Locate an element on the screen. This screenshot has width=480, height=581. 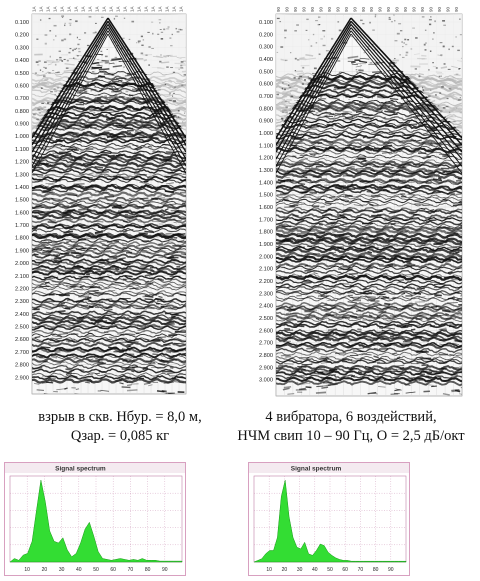
time-tick-label: 1.900 is located at coordinates (266, 245).